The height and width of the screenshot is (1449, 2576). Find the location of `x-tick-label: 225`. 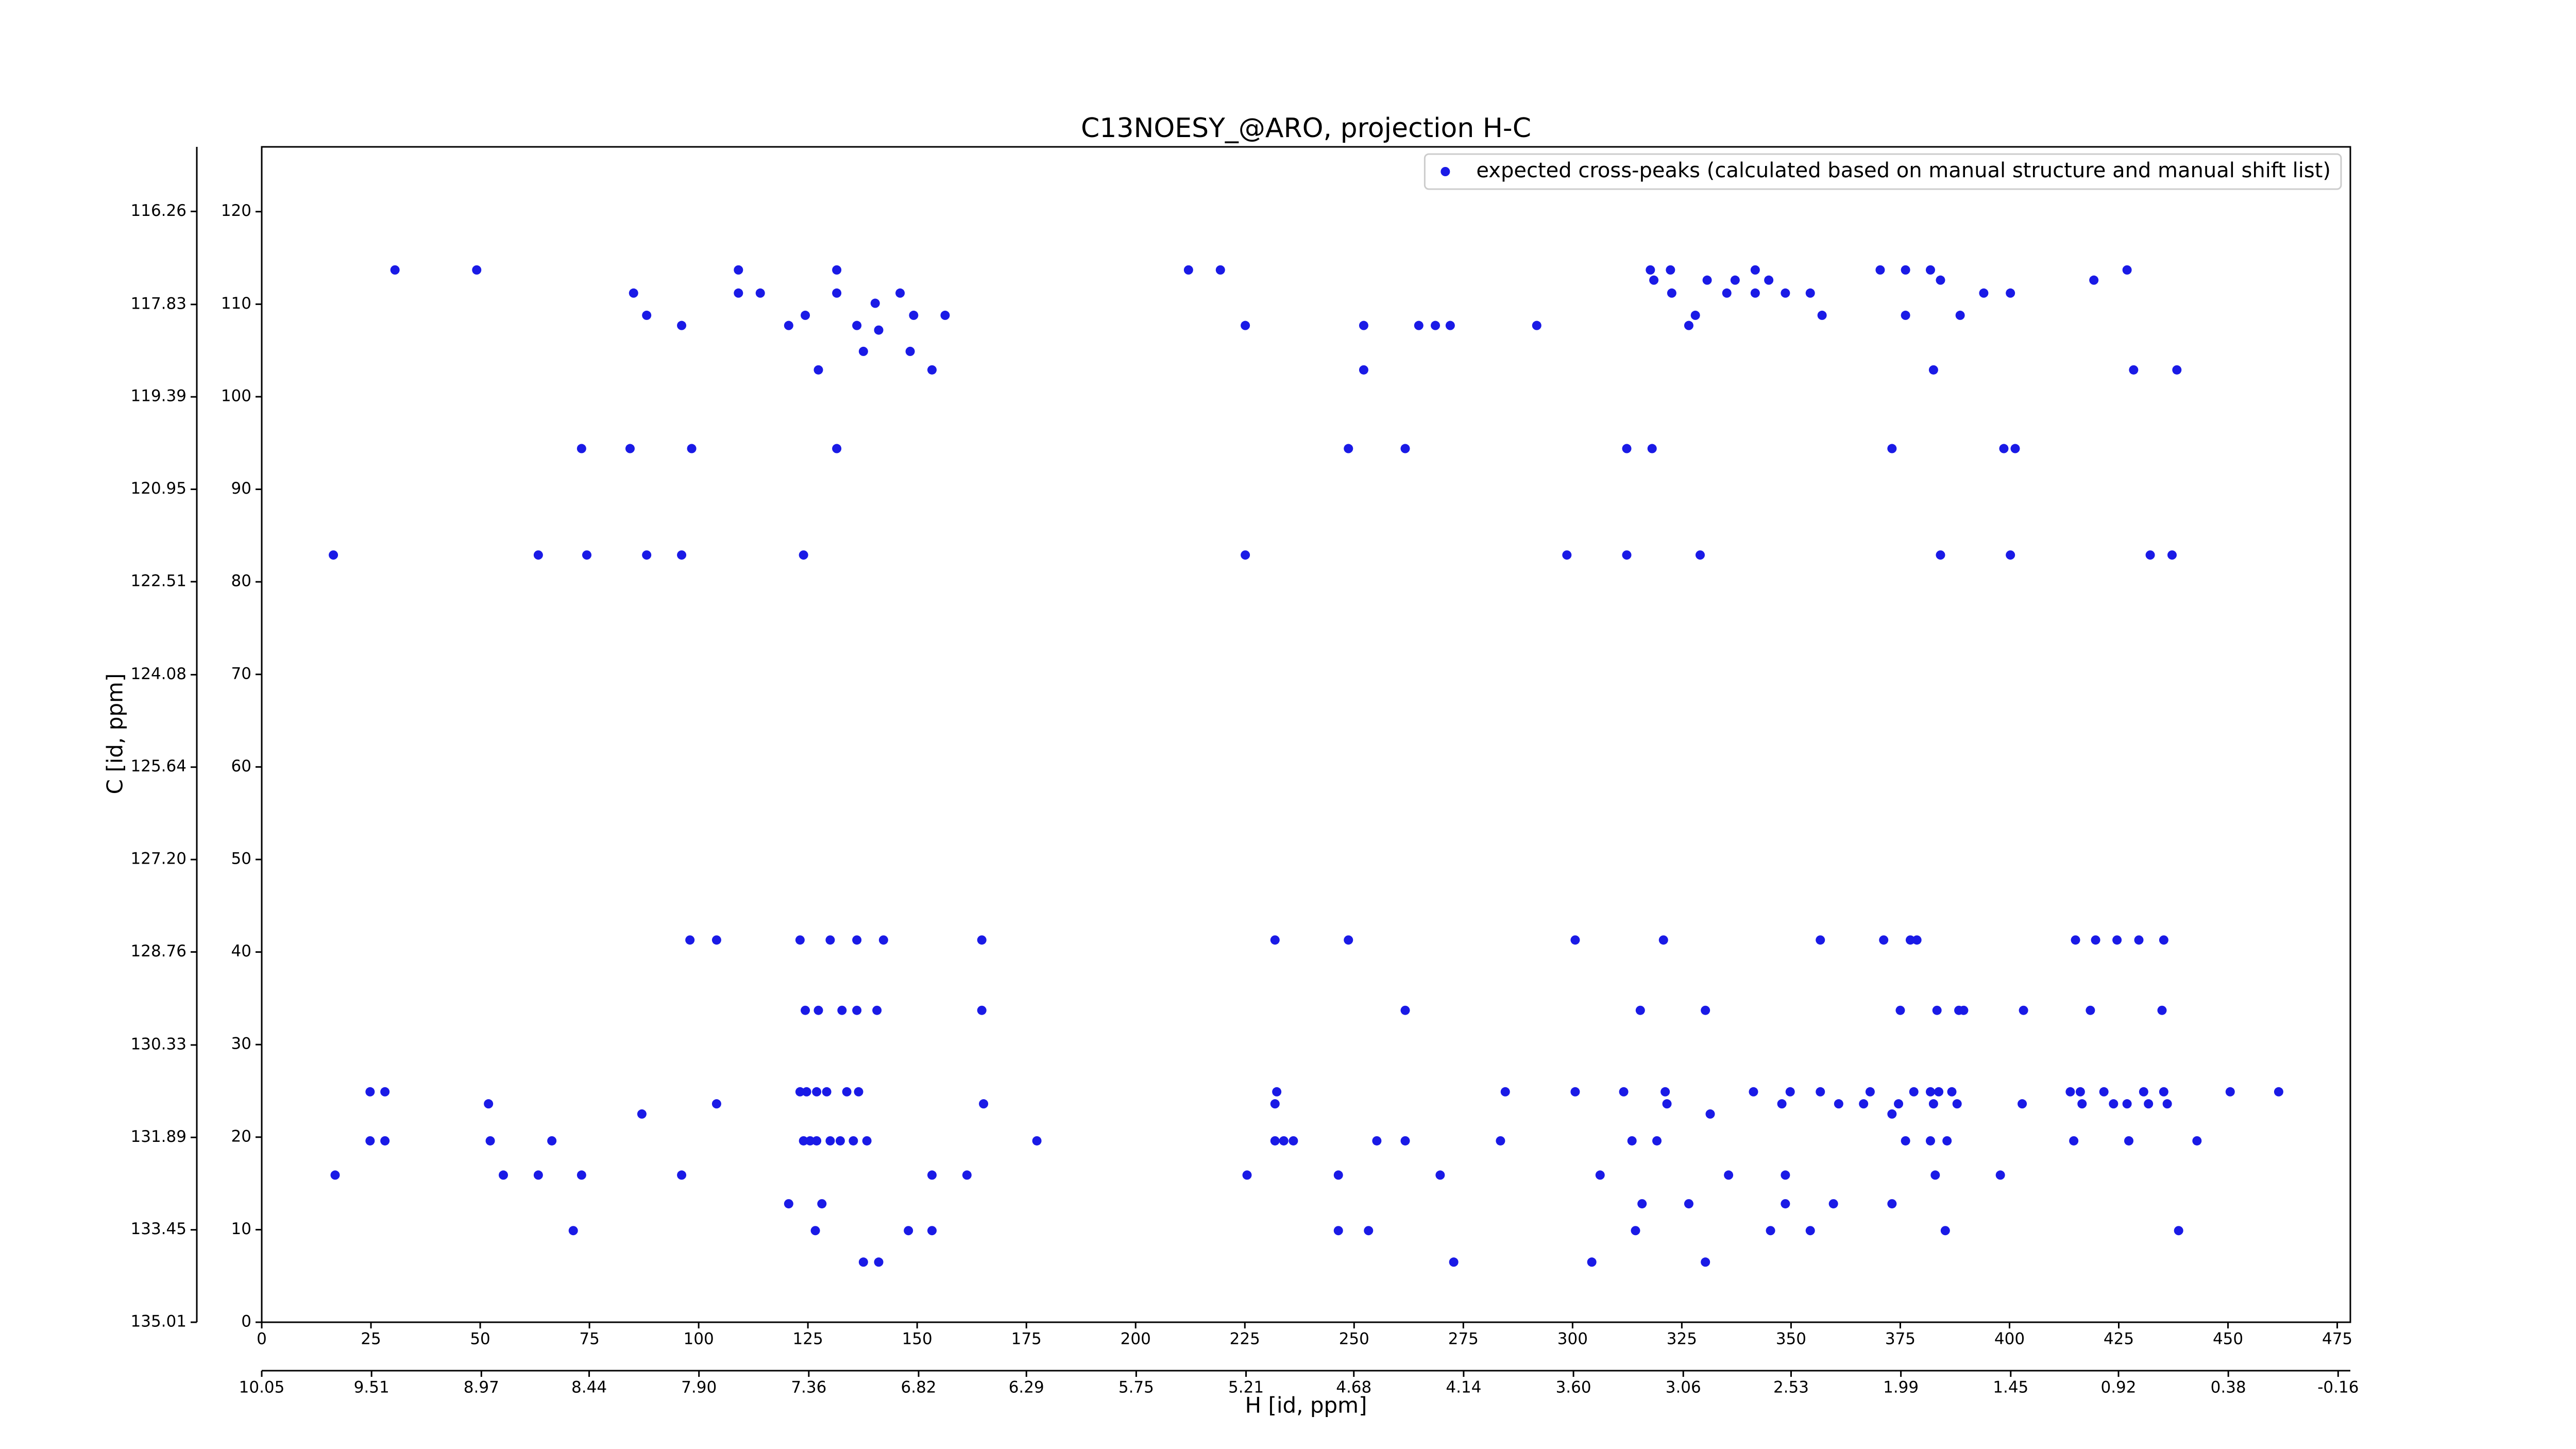

x-tick-label: 225 is located at coordinates (1245, 1339).